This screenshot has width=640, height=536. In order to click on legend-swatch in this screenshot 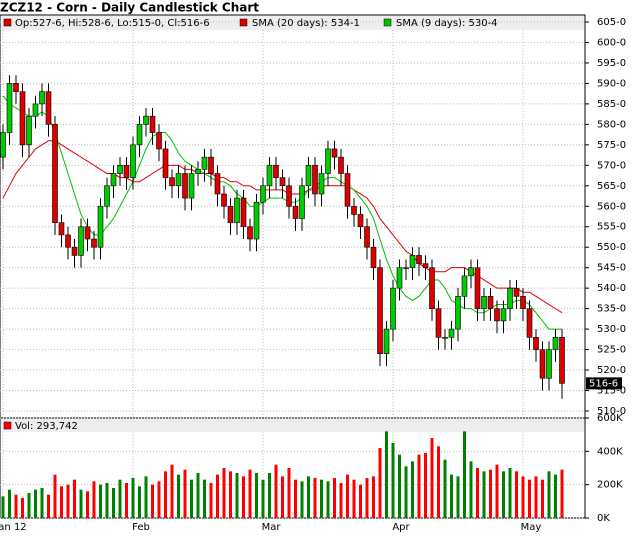, I will do `click(243, 22)`.